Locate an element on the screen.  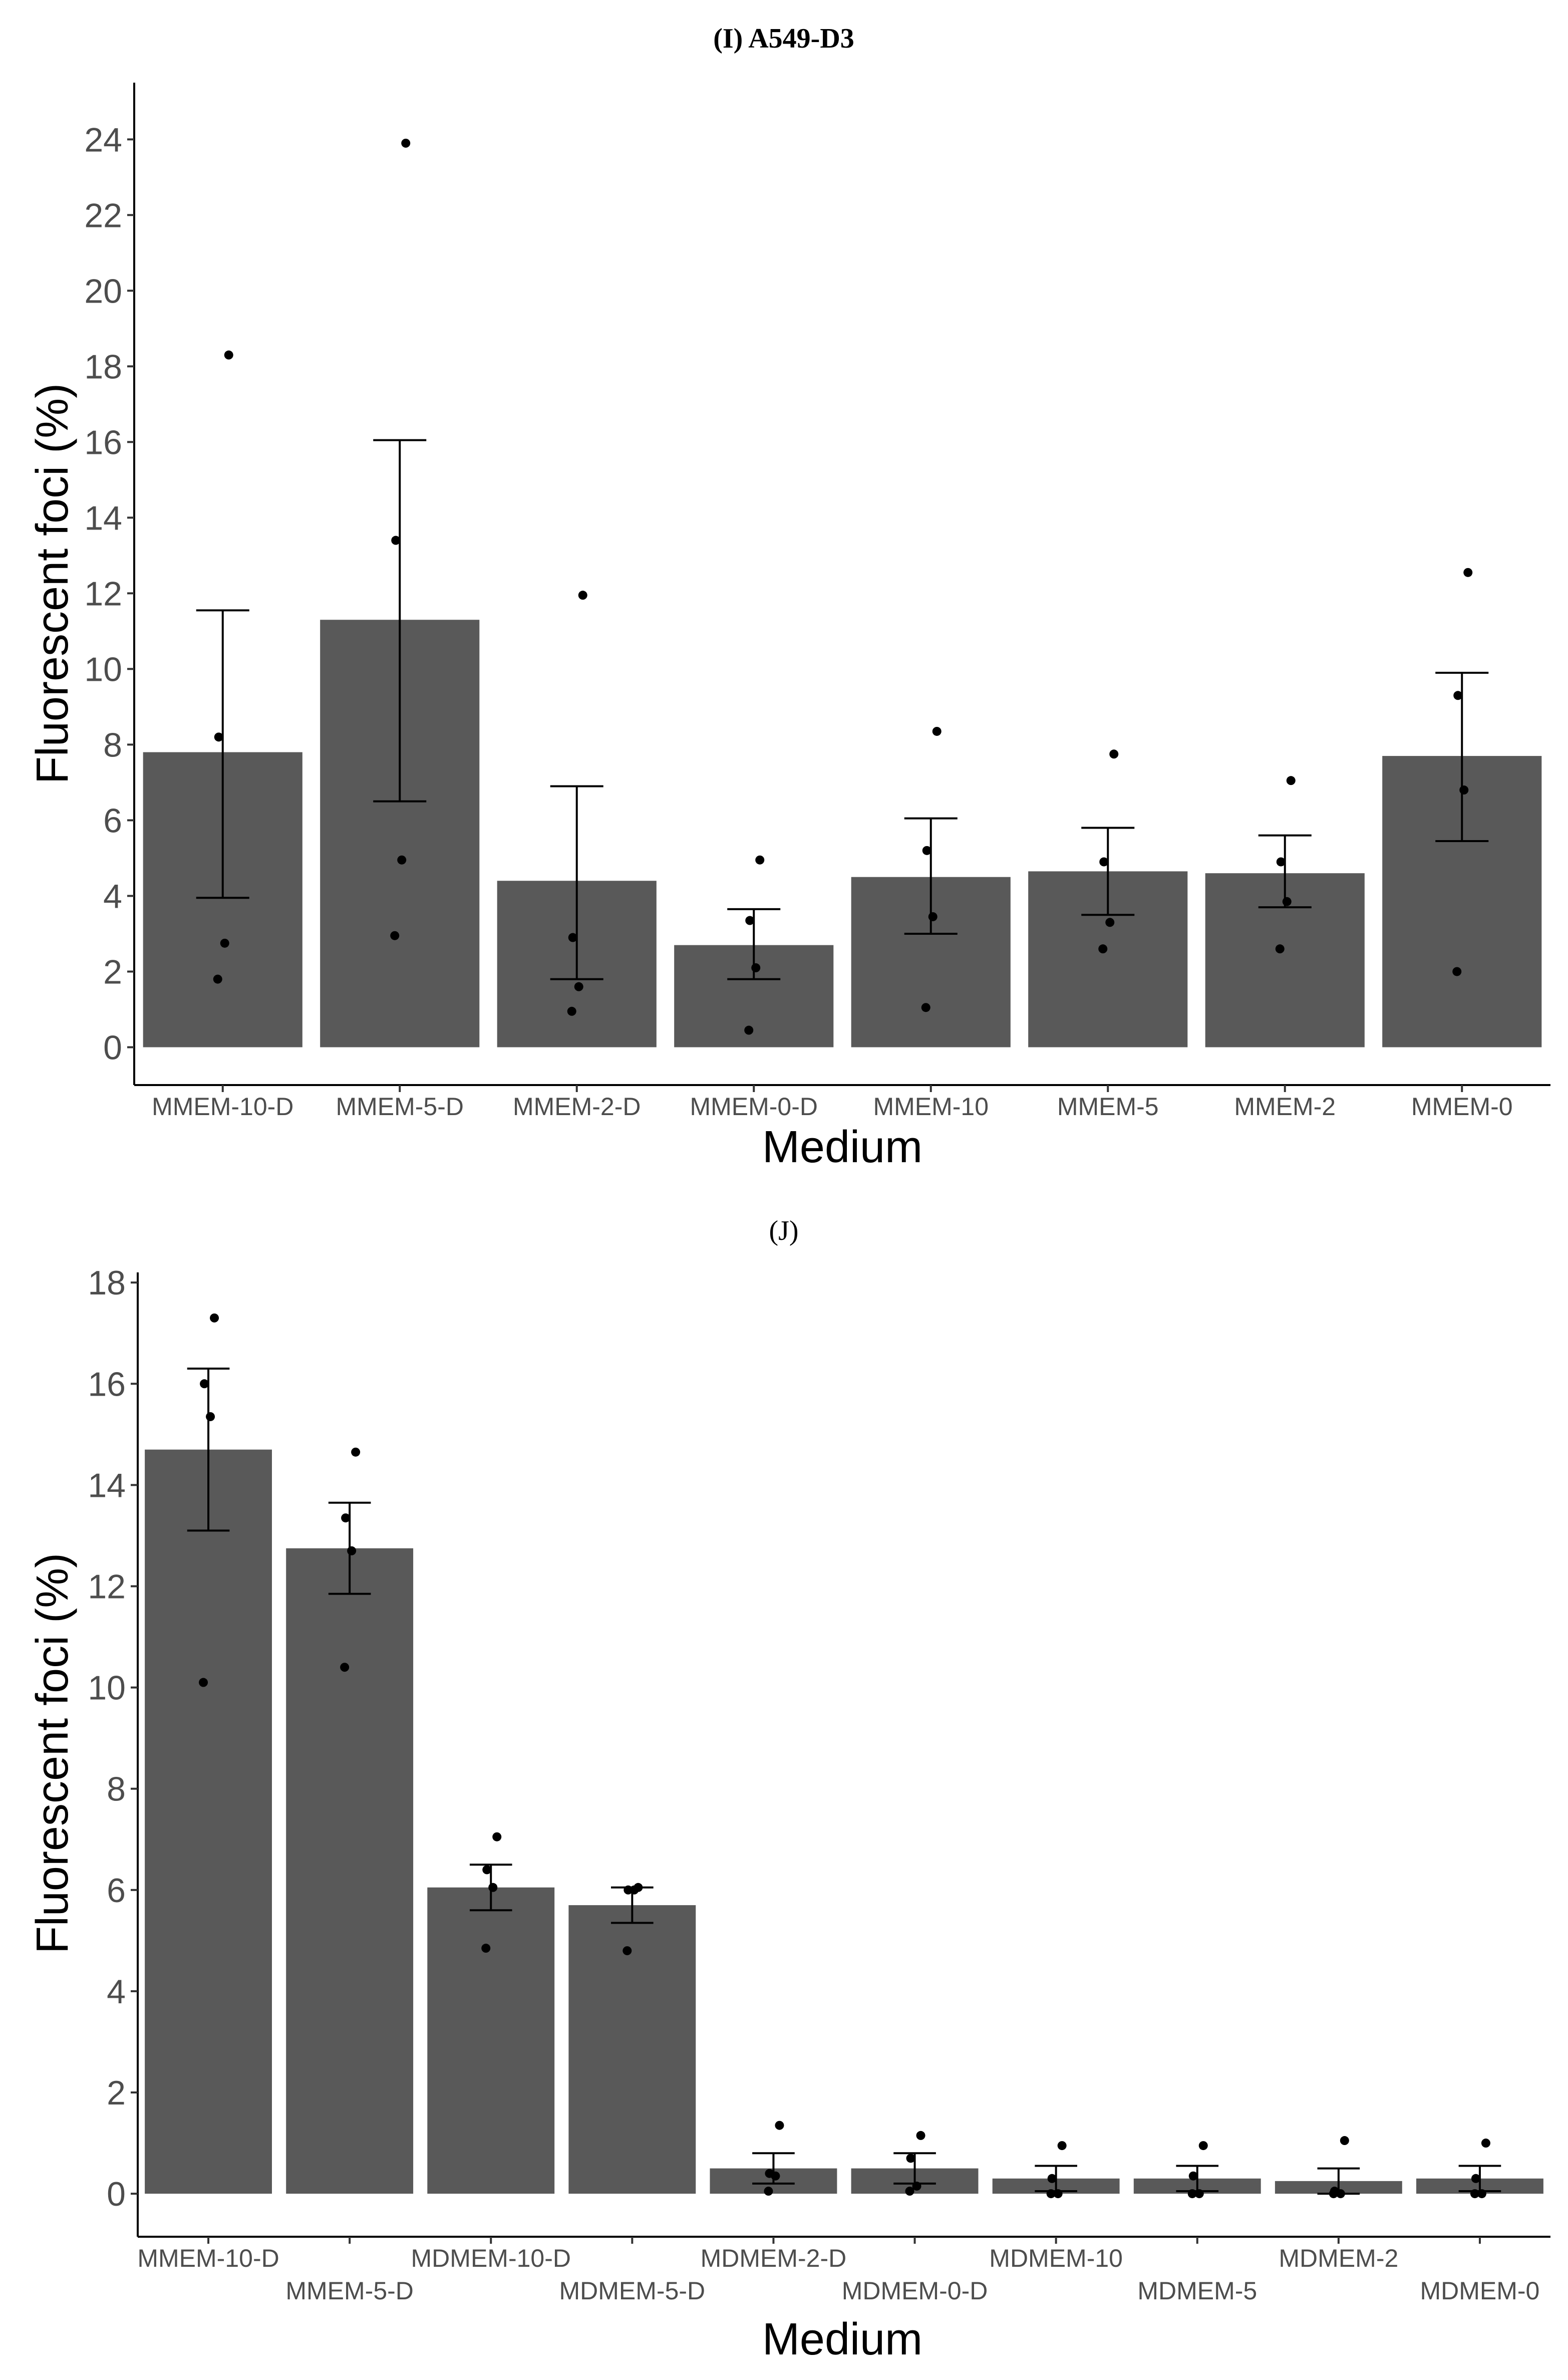
y-tick-label: 4 is located at coordinates (116, 1992).